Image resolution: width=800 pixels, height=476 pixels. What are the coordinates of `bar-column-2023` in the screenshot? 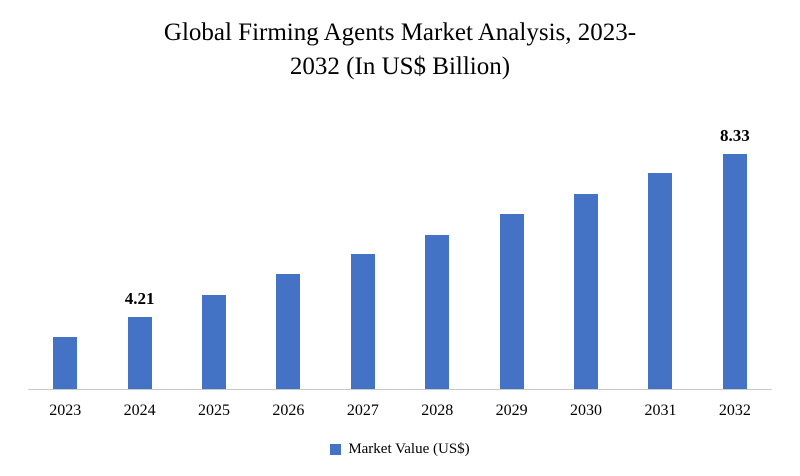 It's located at (65, 363).